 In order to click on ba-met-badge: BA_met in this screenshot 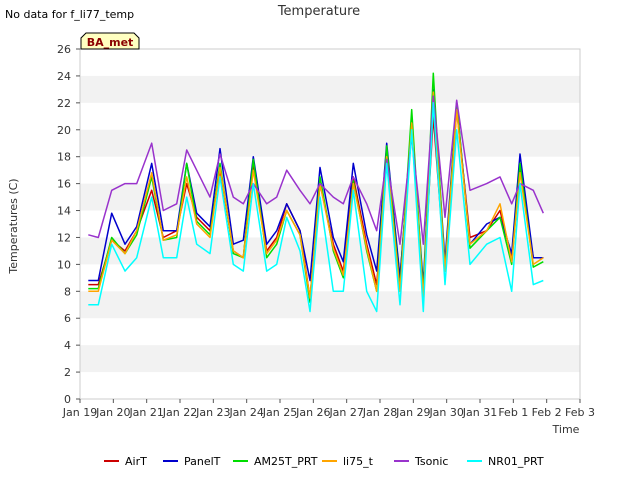, I will do `click(110, 41)`.